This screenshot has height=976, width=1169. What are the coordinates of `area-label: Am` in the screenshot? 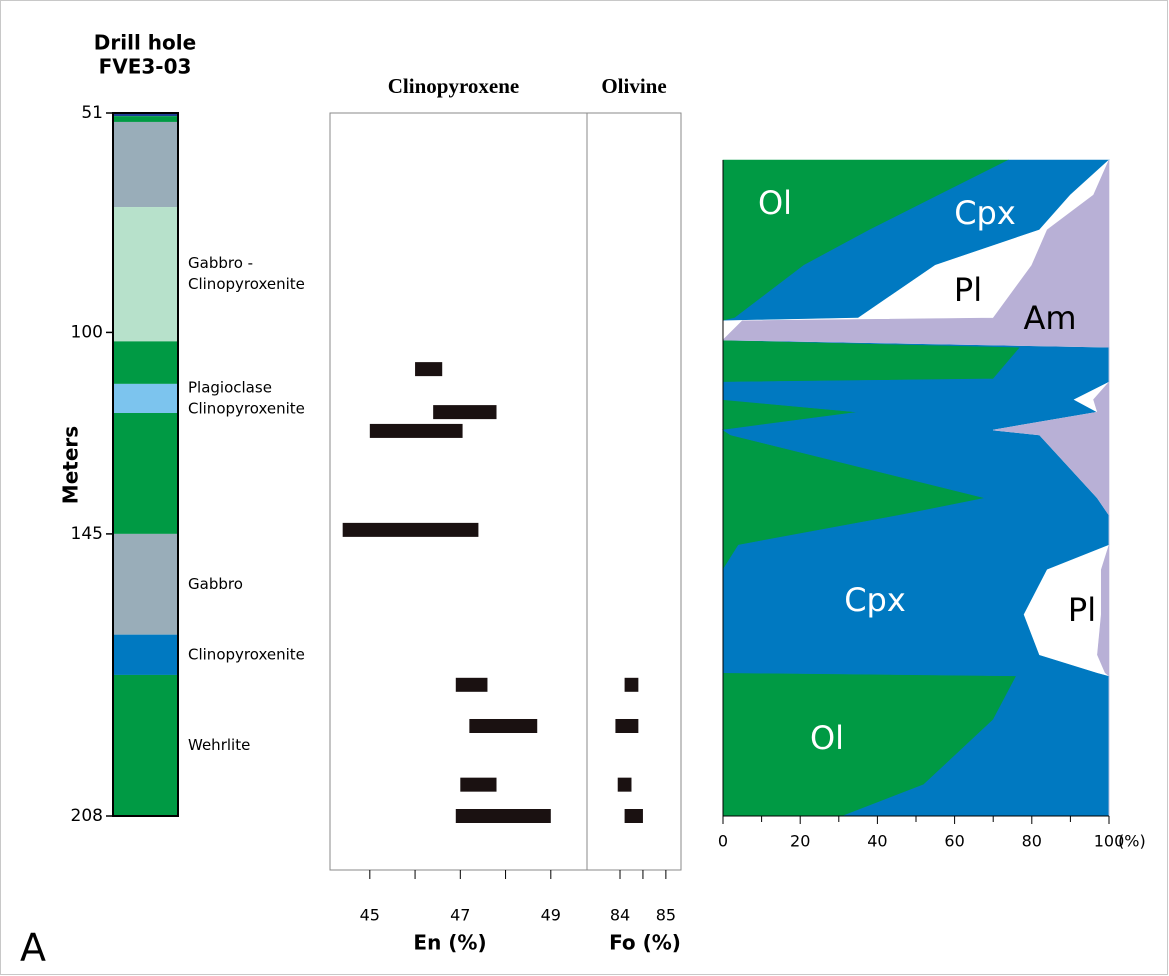 It's located at (1049, 318).